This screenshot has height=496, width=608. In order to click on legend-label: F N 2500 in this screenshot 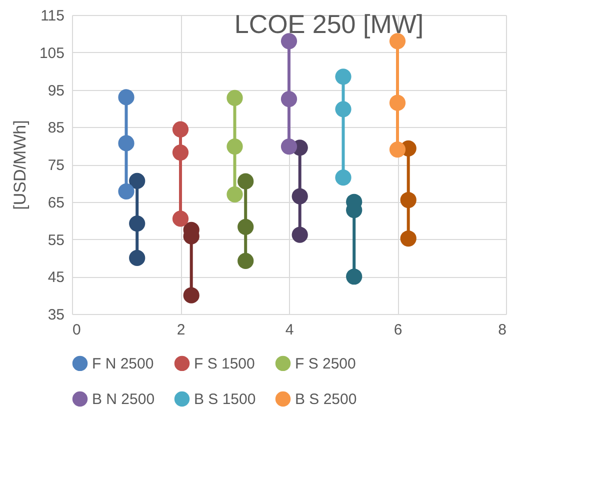, I will do `click(123, 363)`.